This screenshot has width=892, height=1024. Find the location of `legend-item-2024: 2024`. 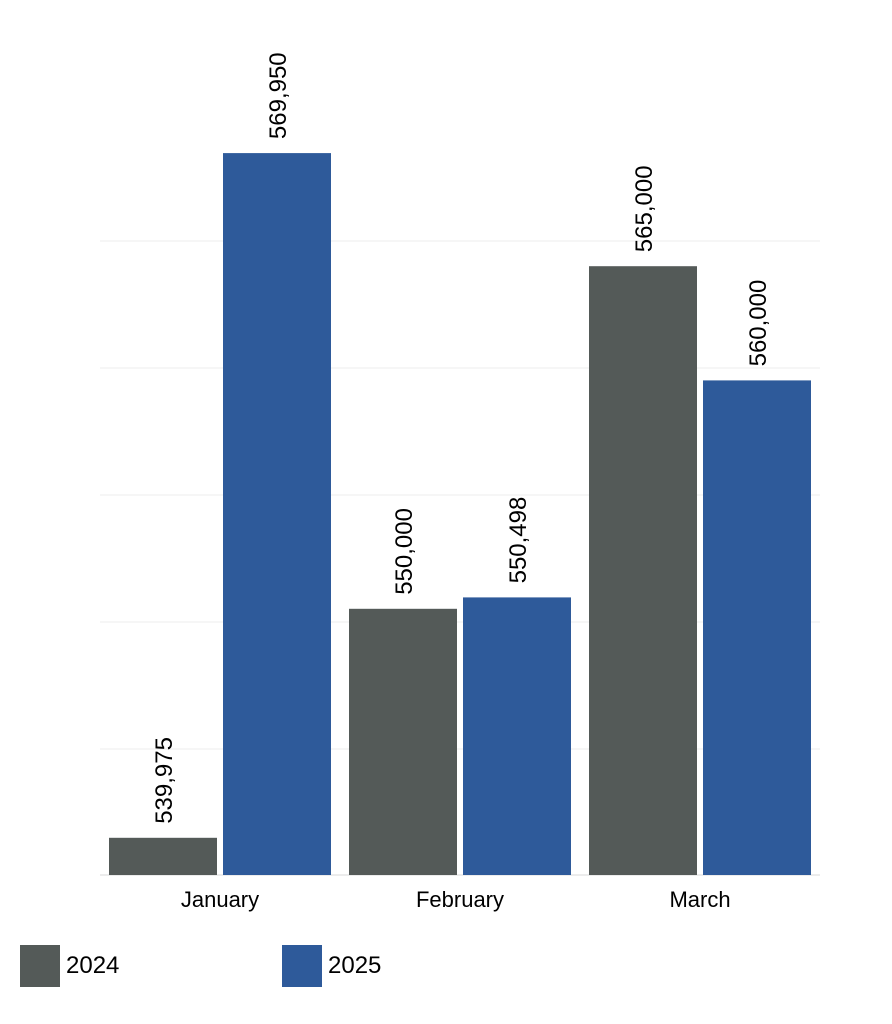

legend-item-2024: 2024 is located at coordinates (69, 966).